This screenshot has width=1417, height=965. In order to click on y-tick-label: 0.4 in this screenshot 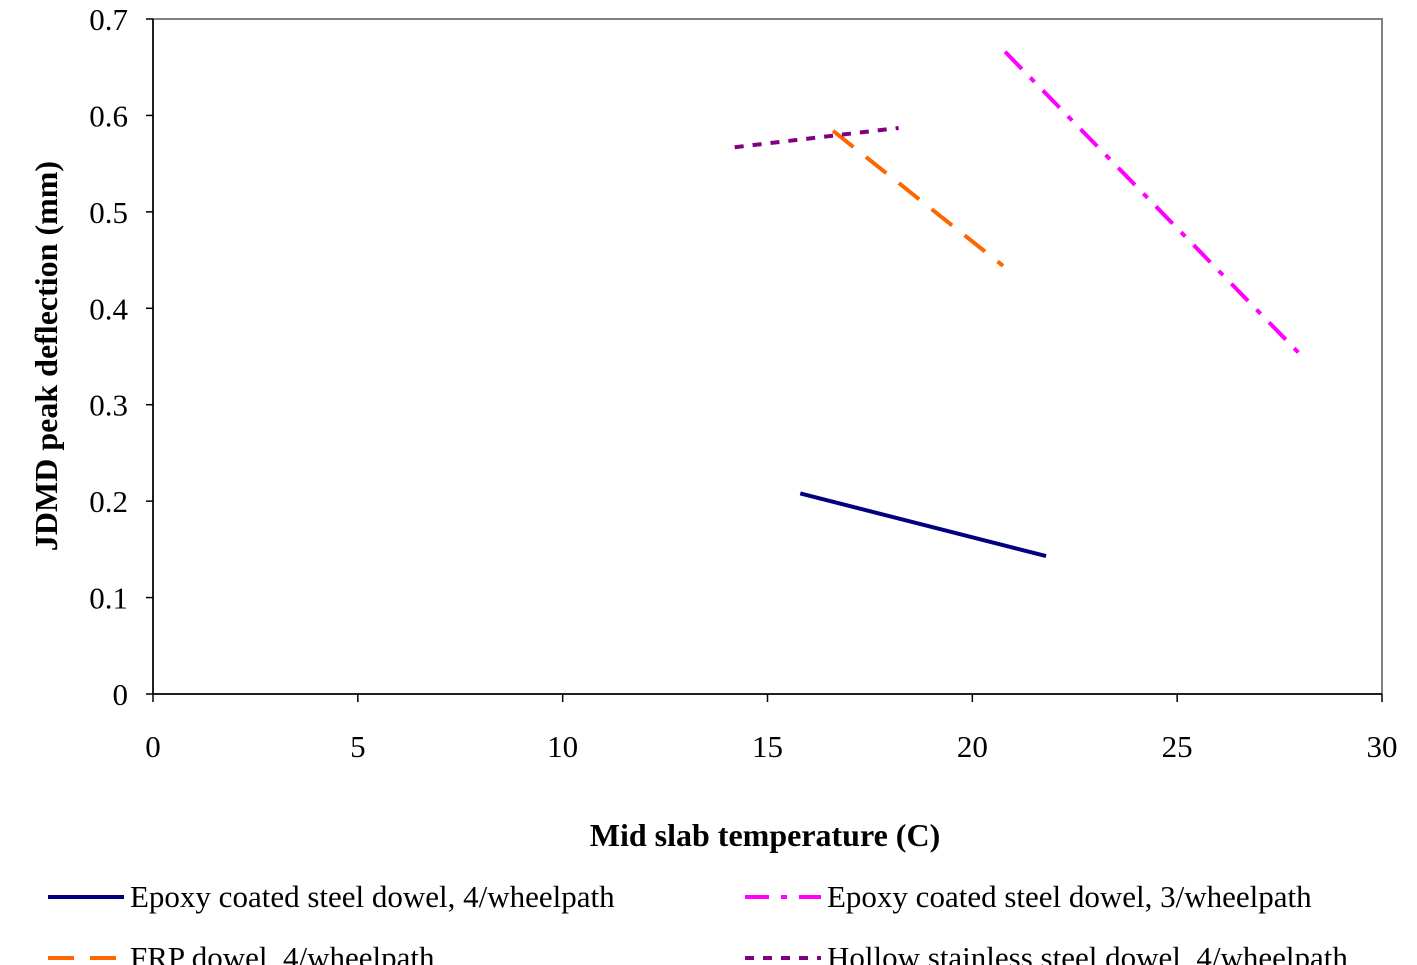, I will do `click(108, 308)`.